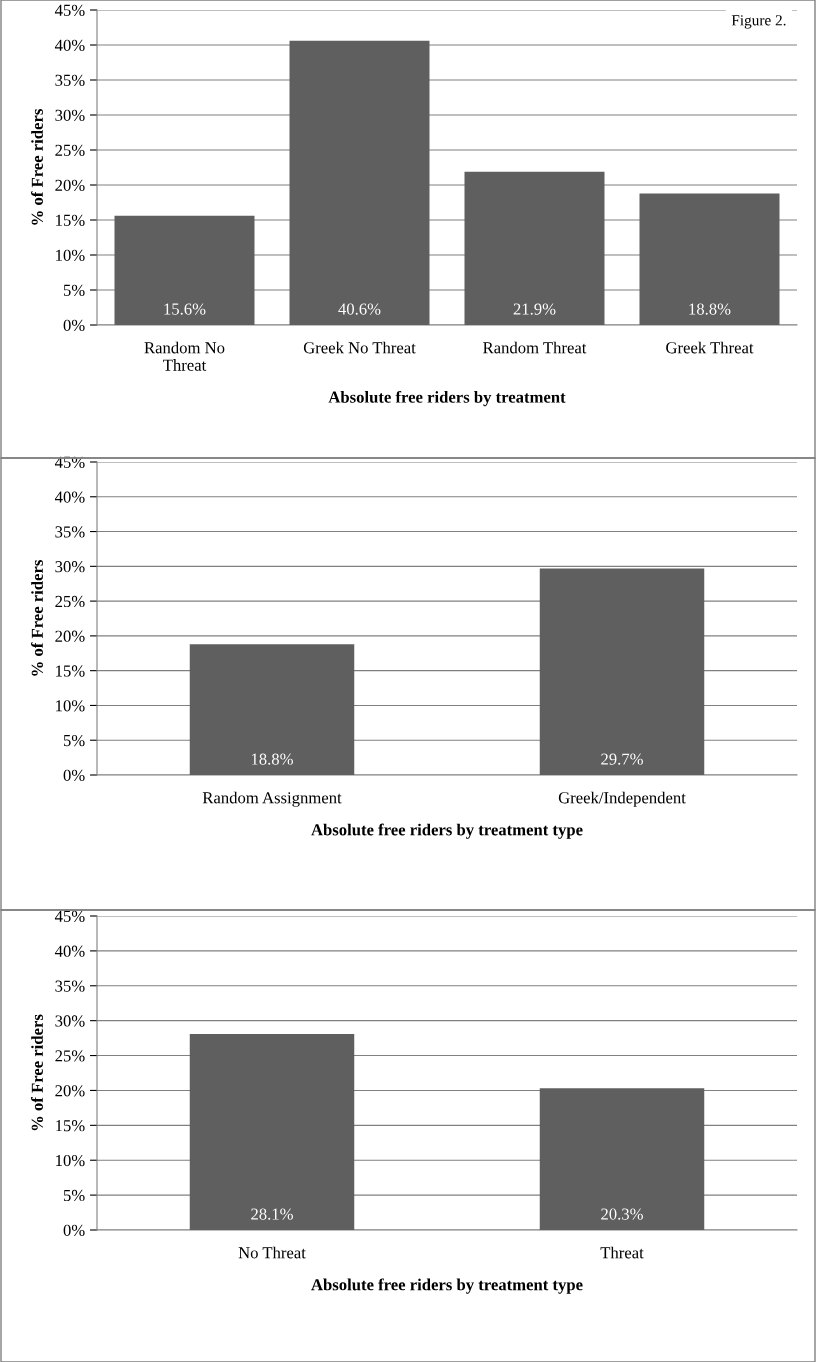  I want to click on data-label: 28.1%, so click(272, 1214).